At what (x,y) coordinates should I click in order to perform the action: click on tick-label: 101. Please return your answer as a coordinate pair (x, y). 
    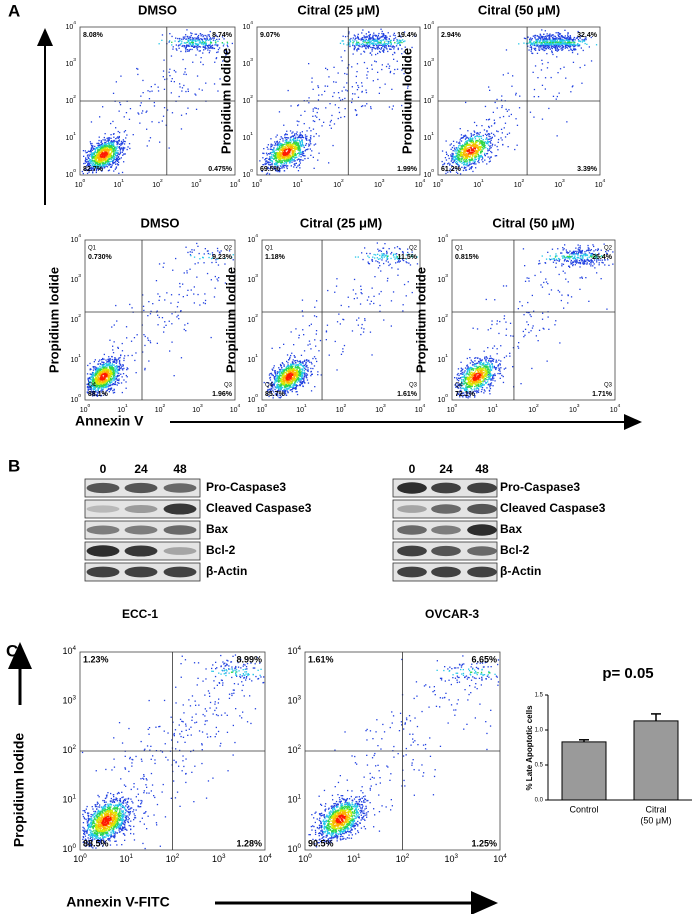
    Looking at the image, I should click on (428, 136).